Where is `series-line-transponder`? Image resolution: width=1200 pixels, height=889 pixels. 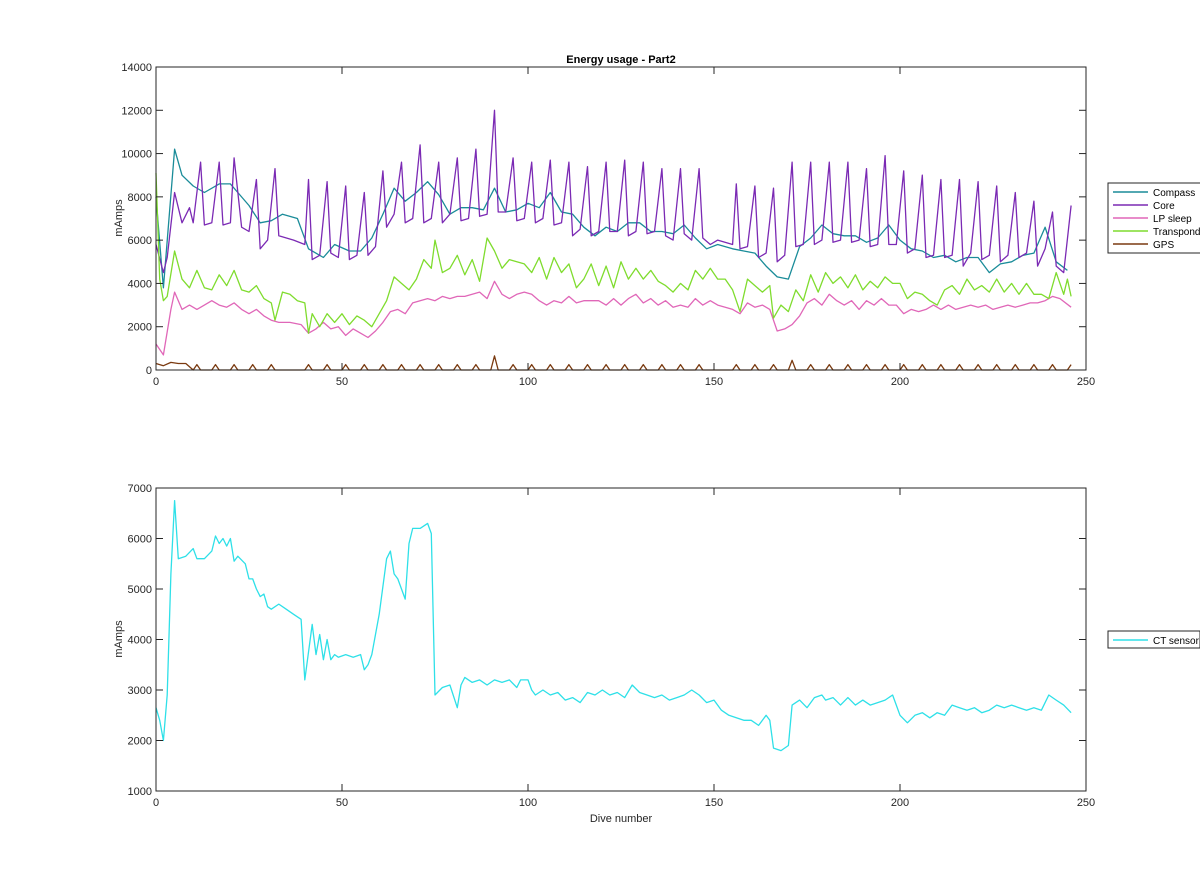
series-line-transponder is located at coordinates (613, 253).